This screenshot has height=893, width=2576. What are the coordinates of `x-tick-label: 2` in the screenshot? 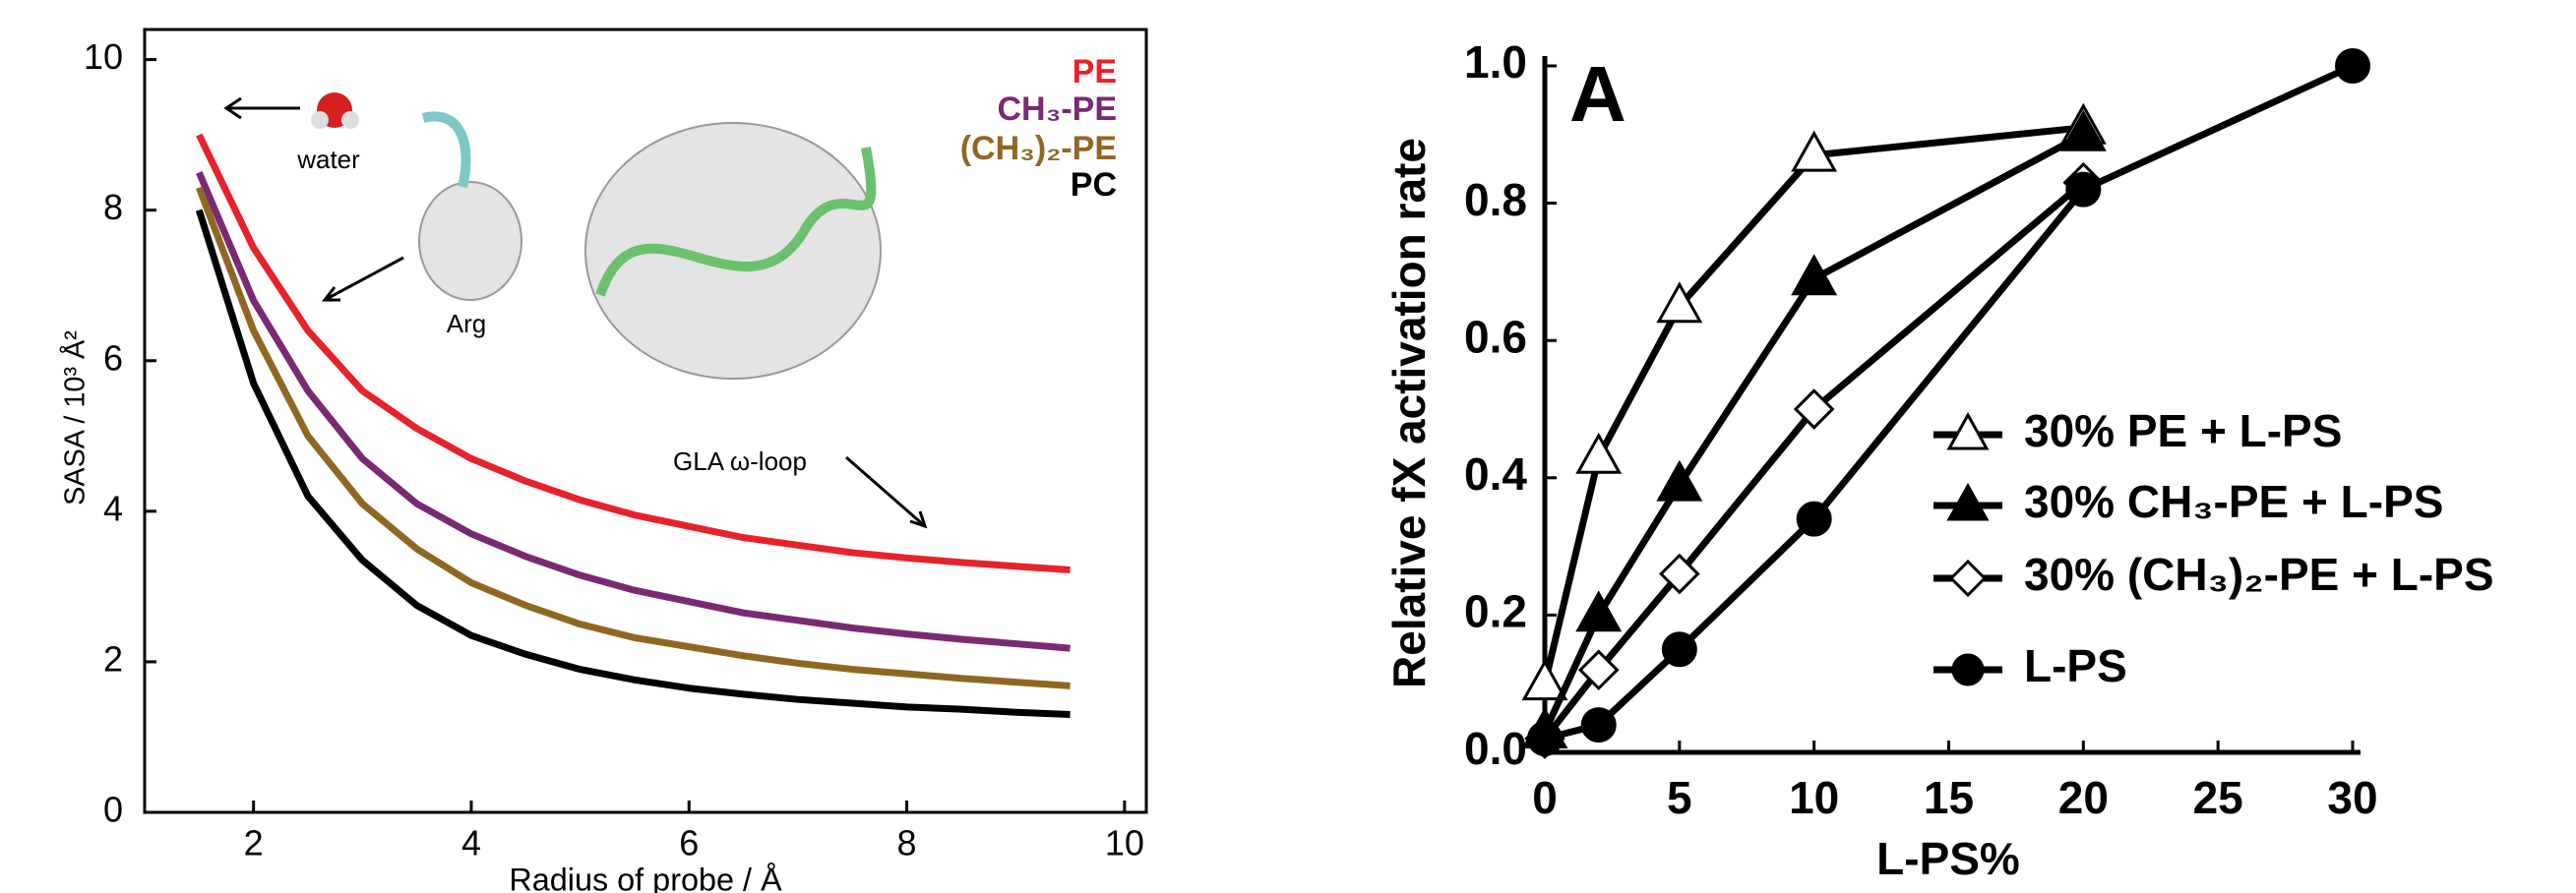 It's located at (254, 843).